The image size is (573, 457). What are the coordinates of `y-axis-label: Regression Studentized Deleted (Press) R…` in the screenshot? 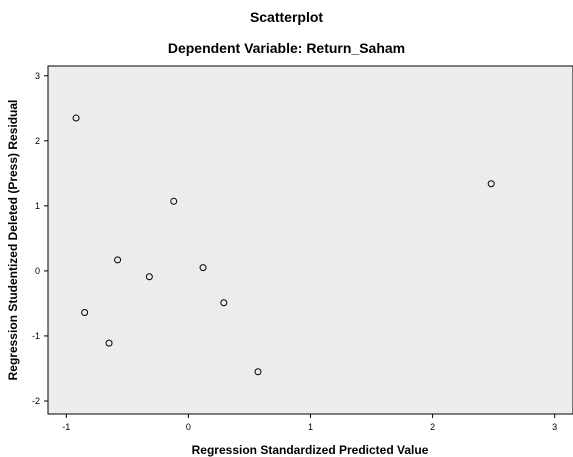 It's located at (13, 240).